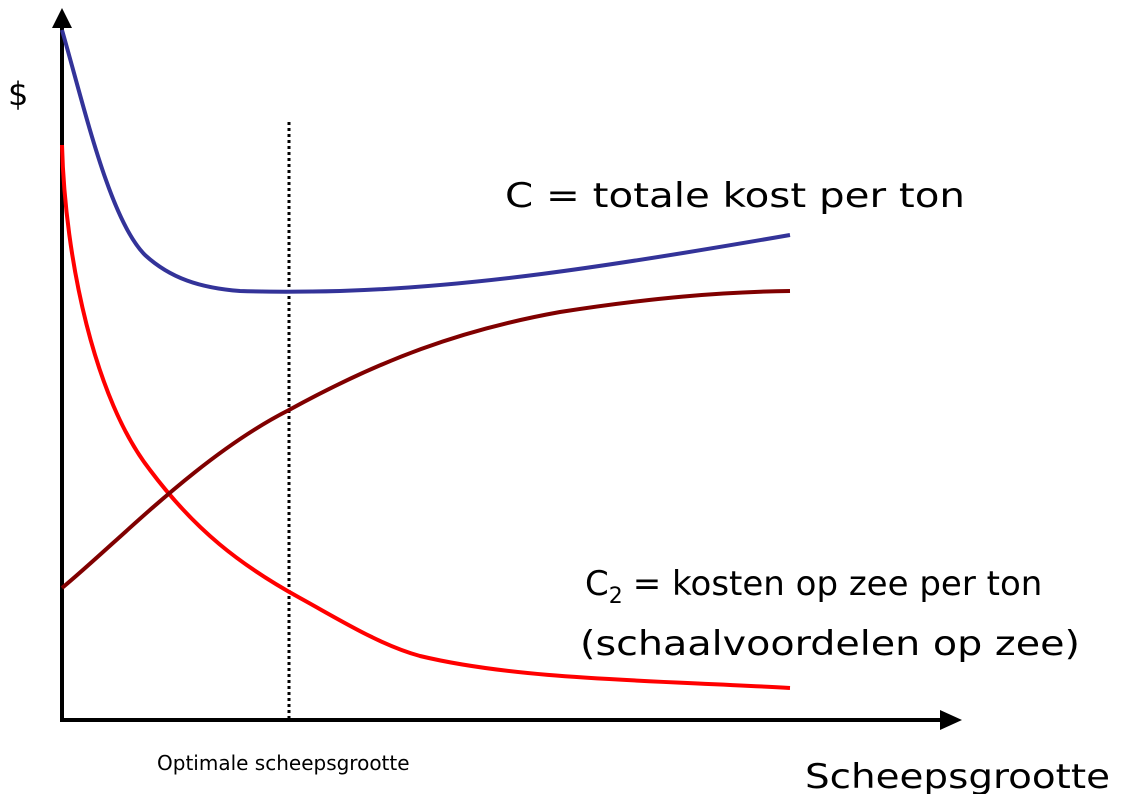  I want to click on x-axis-arrow, so click(951, 720).